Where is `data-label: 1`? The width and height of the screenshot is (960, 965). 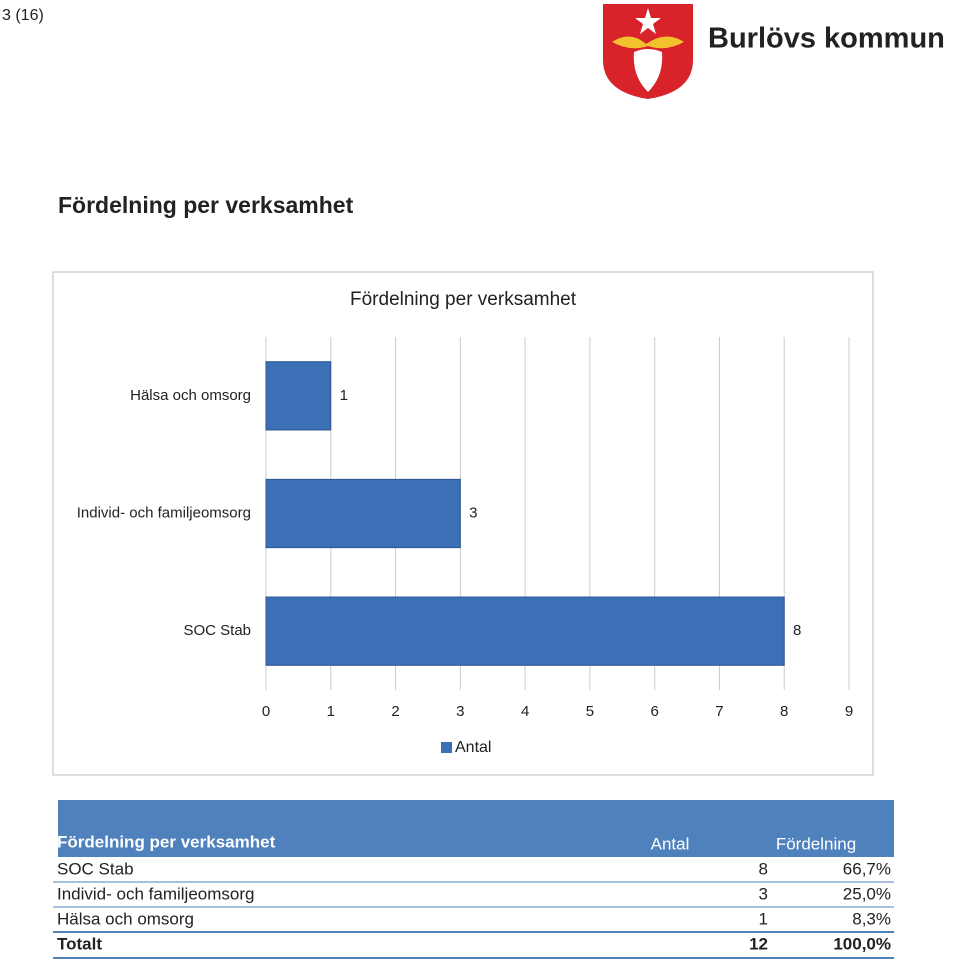
data-label: 1 is located at coordinates (344, 395).